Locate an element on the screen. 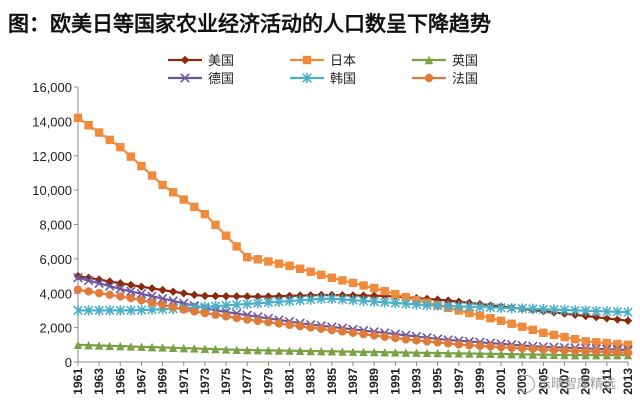 The width and height of the screenshot is (640, 415). x-tick-label: 1997 is located at coordinates (459, 381).